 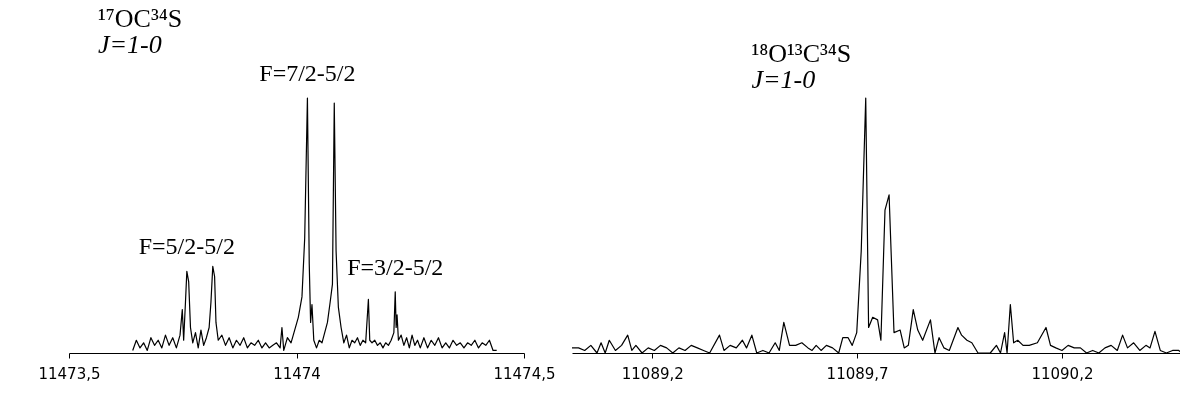 What do you see at coordinates (395, 266) in the screenshot?
I see `annotation: F=3/2-5/2` at bounding box center [395, 266].